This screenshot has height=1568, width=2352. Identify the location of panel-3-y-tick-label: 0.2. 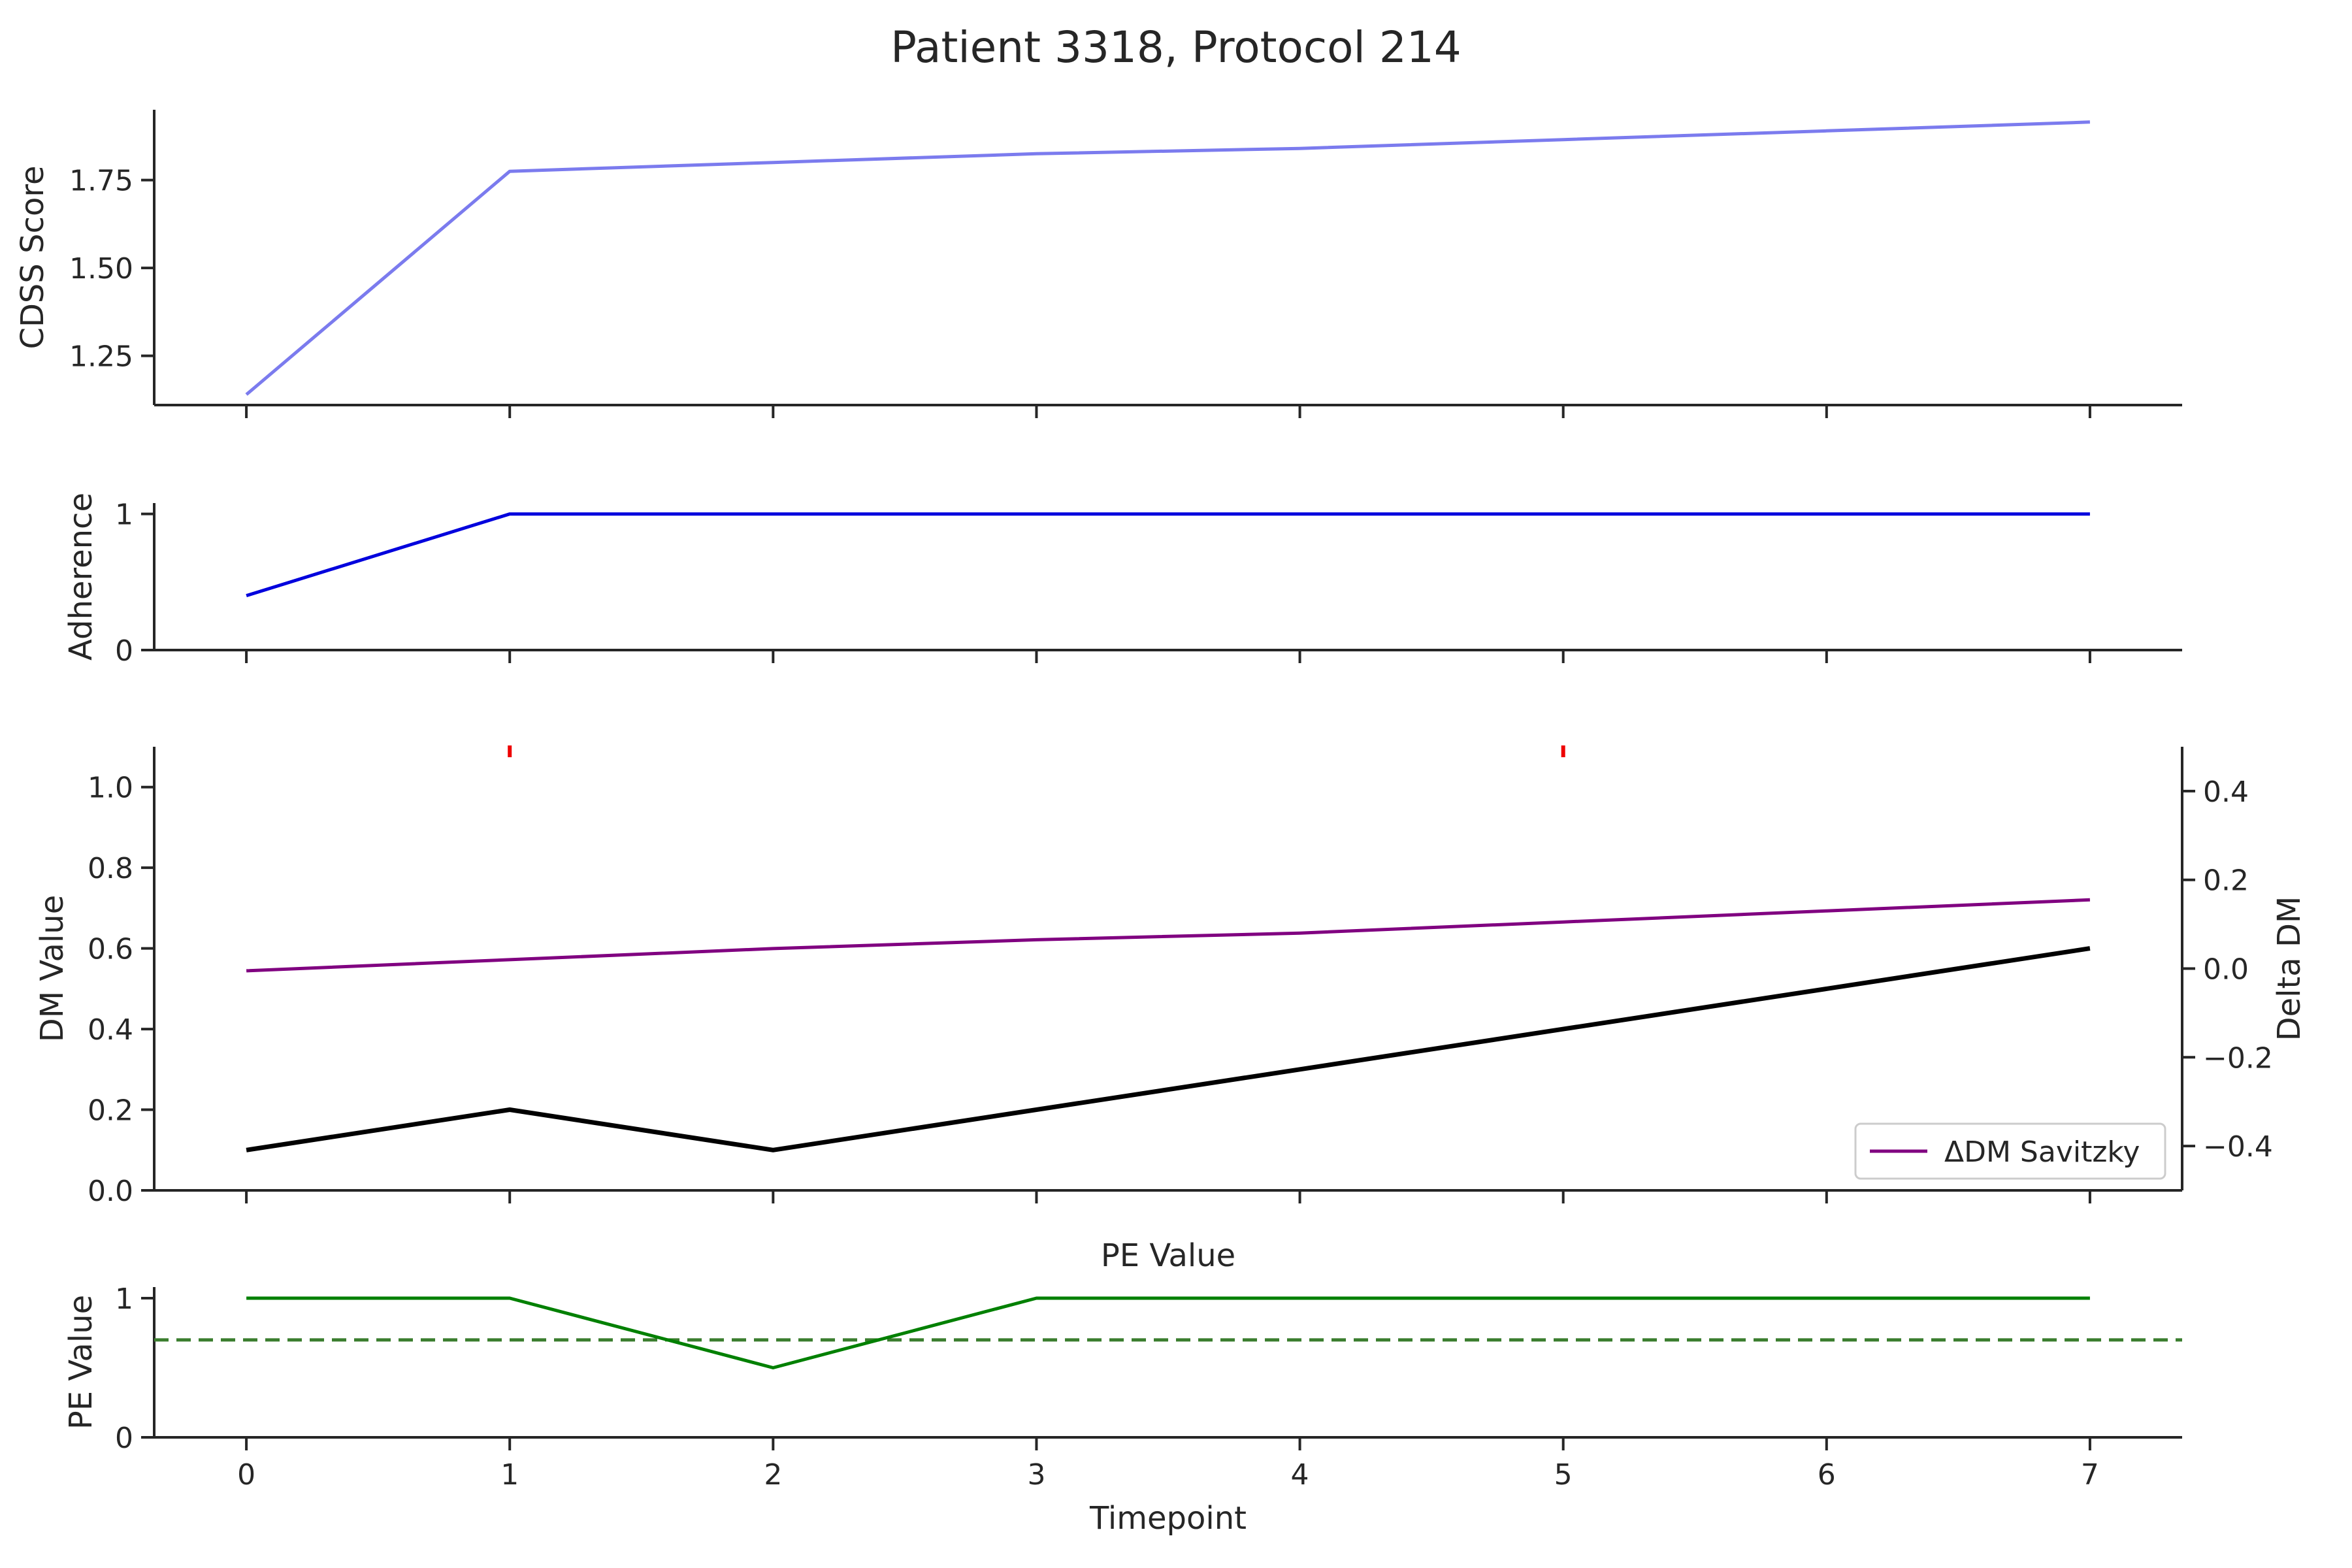
(110, 1111).